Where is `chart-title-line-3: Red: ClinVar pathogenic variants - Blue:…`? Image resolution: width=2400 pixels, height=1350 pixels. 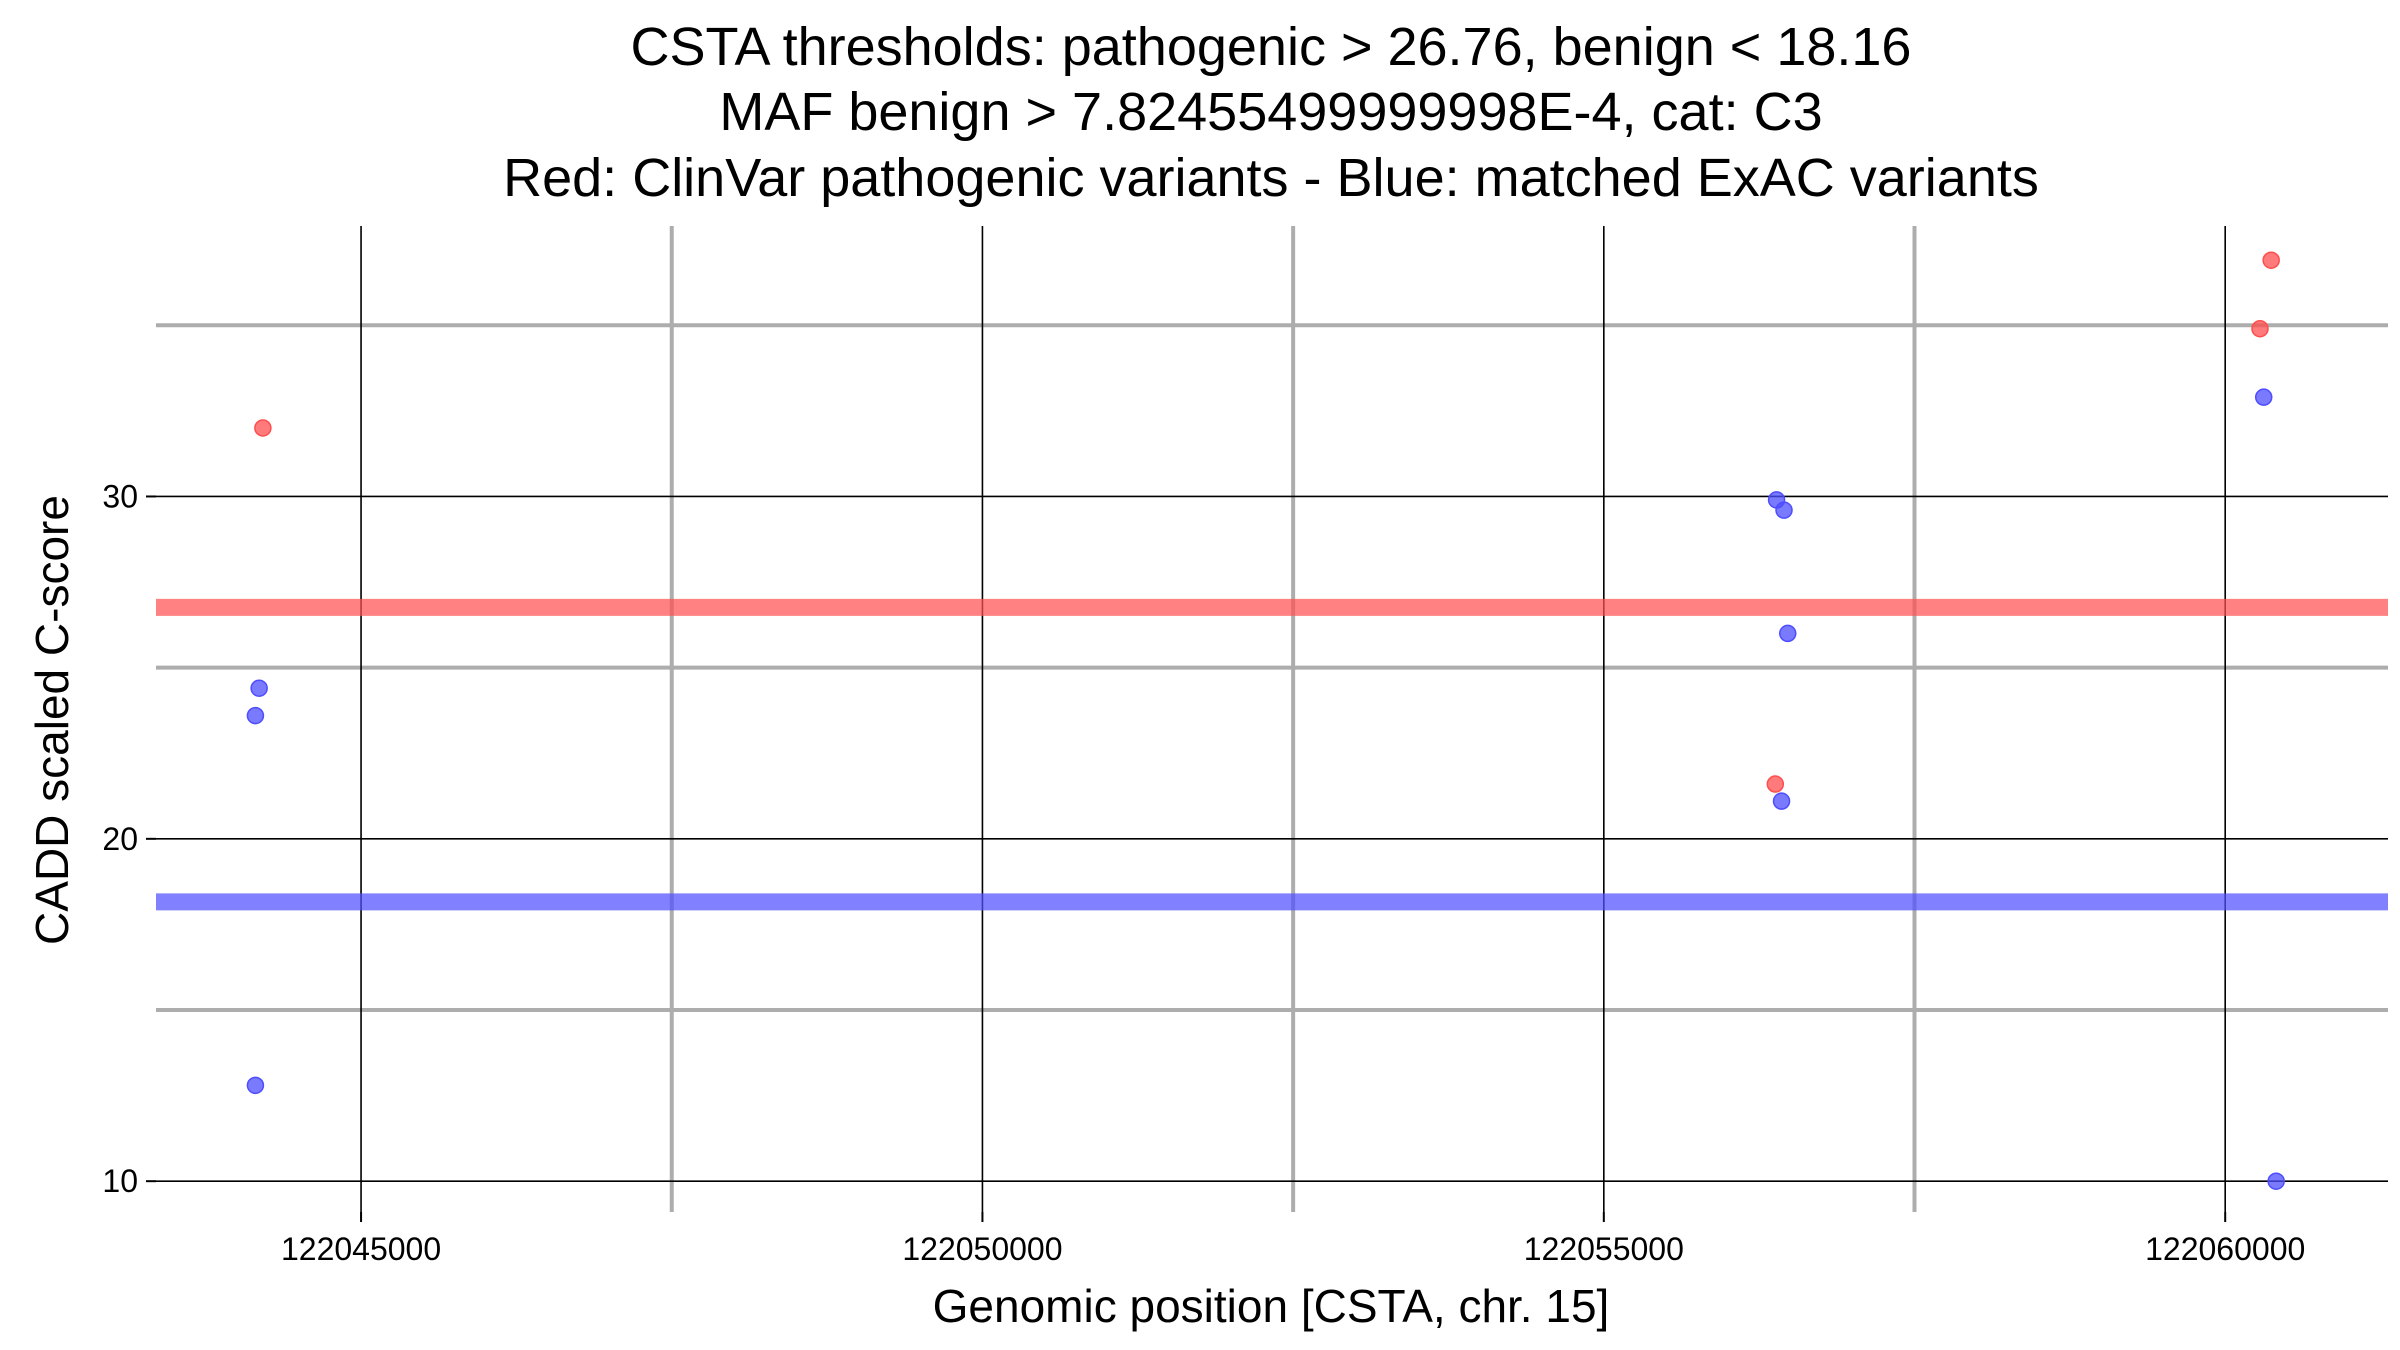 chart-title-line-3: Red: ClinVar pathogenic variants - Blue:… is located at coordinates (1271, 178).